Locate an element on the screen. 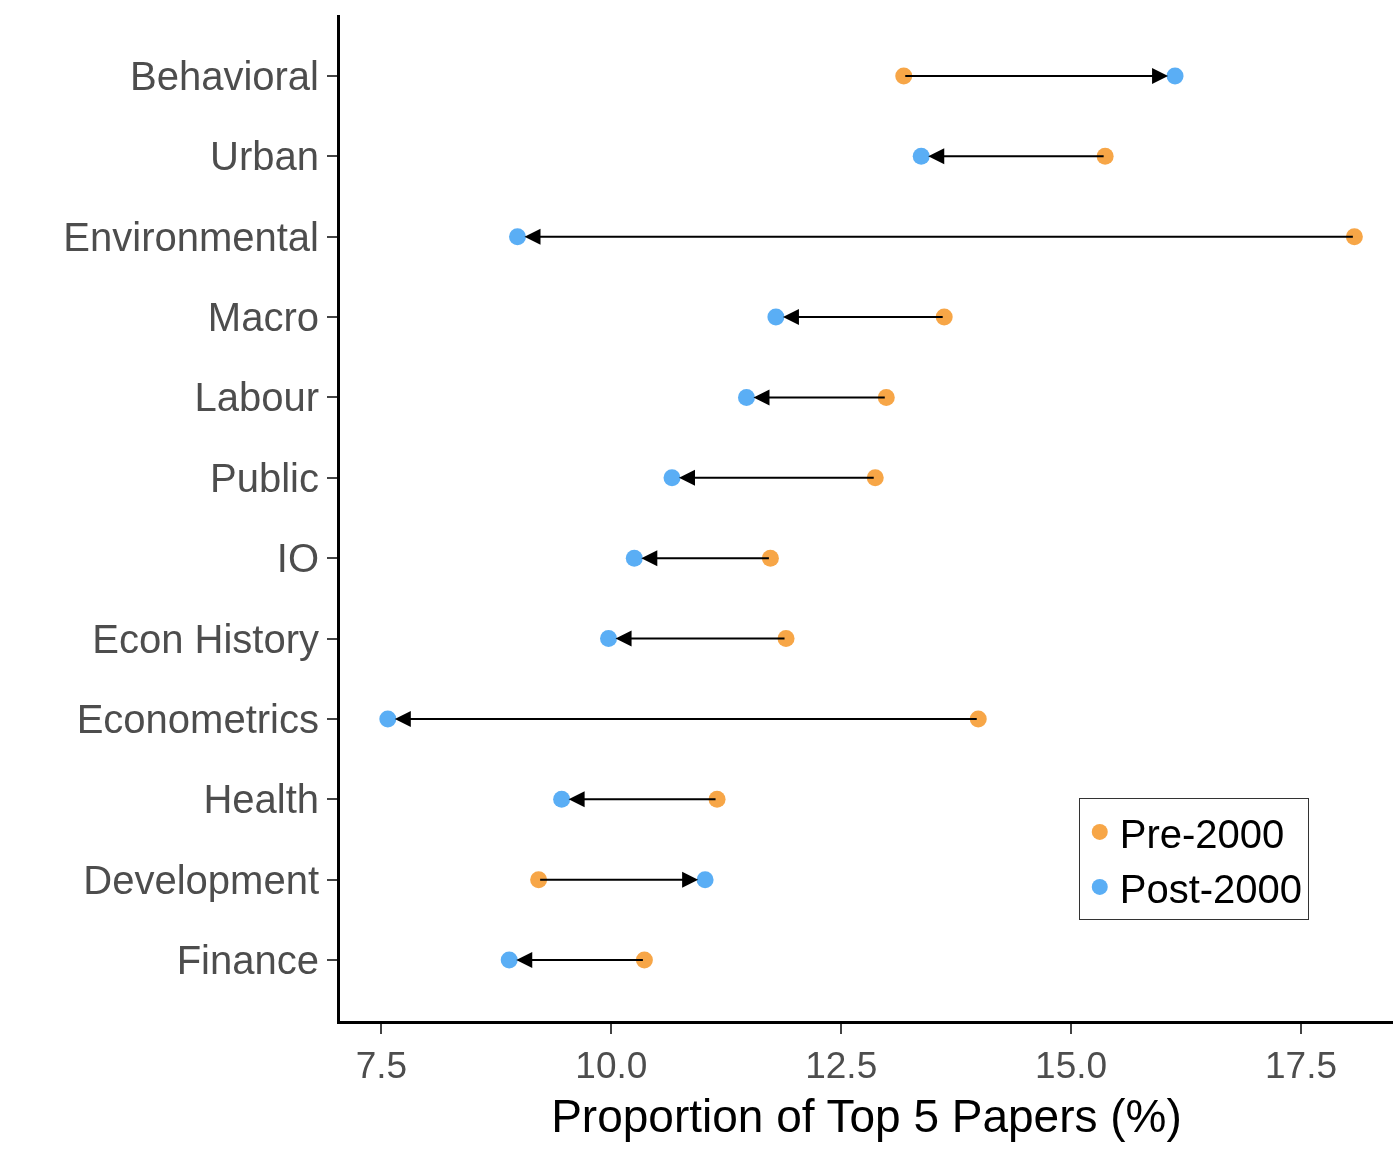 This screenshot has width=1393, height=1161. x-tick-label: 7.5 is located at coordinates (381, 1066).